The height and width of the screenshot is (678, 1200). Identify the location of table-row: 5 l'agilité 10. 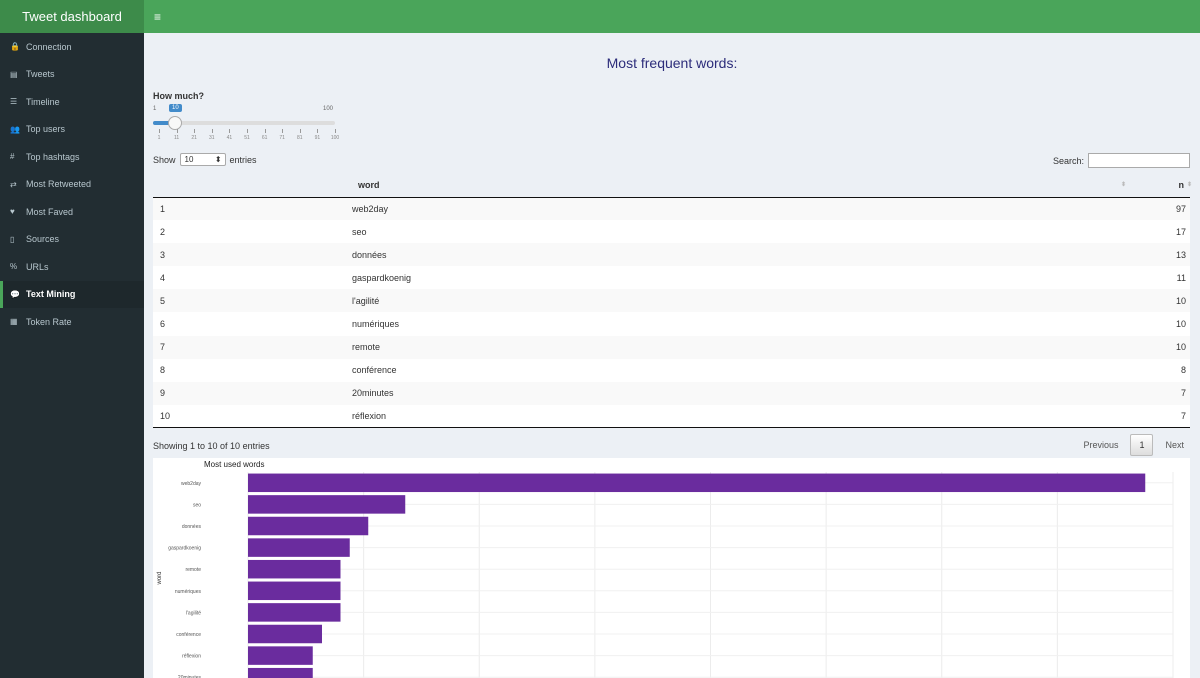
(671, 301).